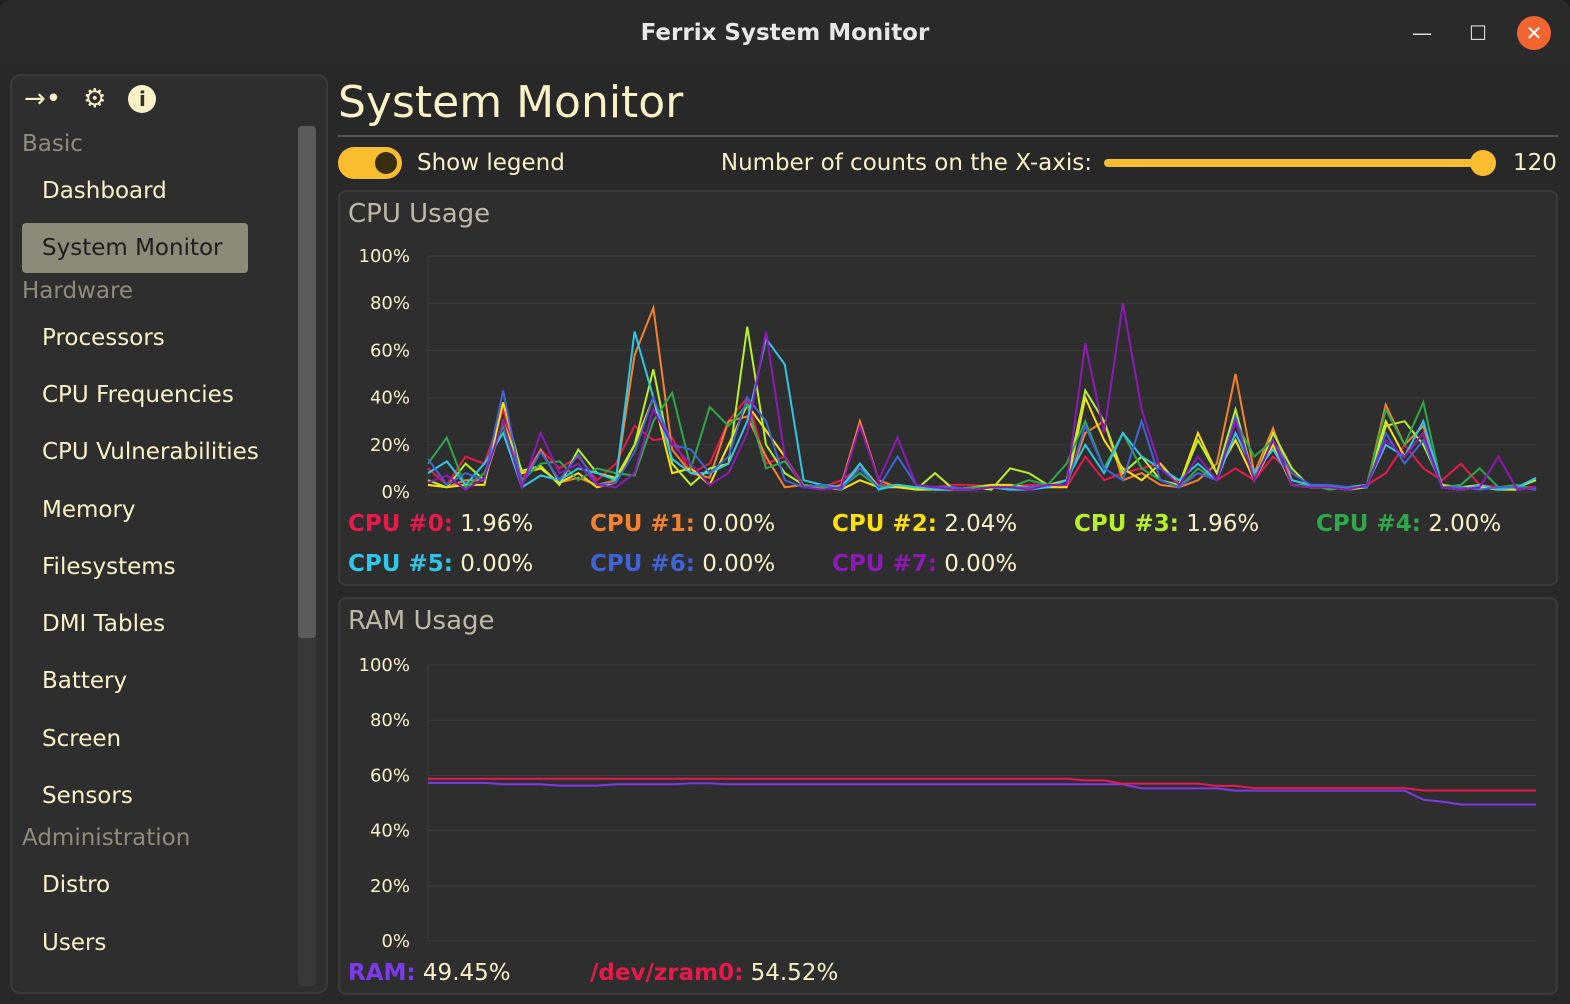  What do you see at coordinates (74, 942) in the screenshot?
I see `sidebar-item-users: Users` at bounding box center [74, 942].